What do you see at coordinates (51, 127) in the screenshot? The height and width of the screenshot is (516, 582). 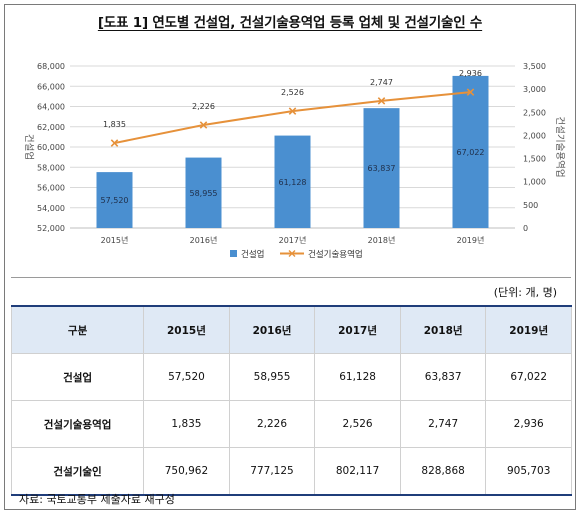 I see `y-tick-left: 62,000` at bounding box center [51, 127].